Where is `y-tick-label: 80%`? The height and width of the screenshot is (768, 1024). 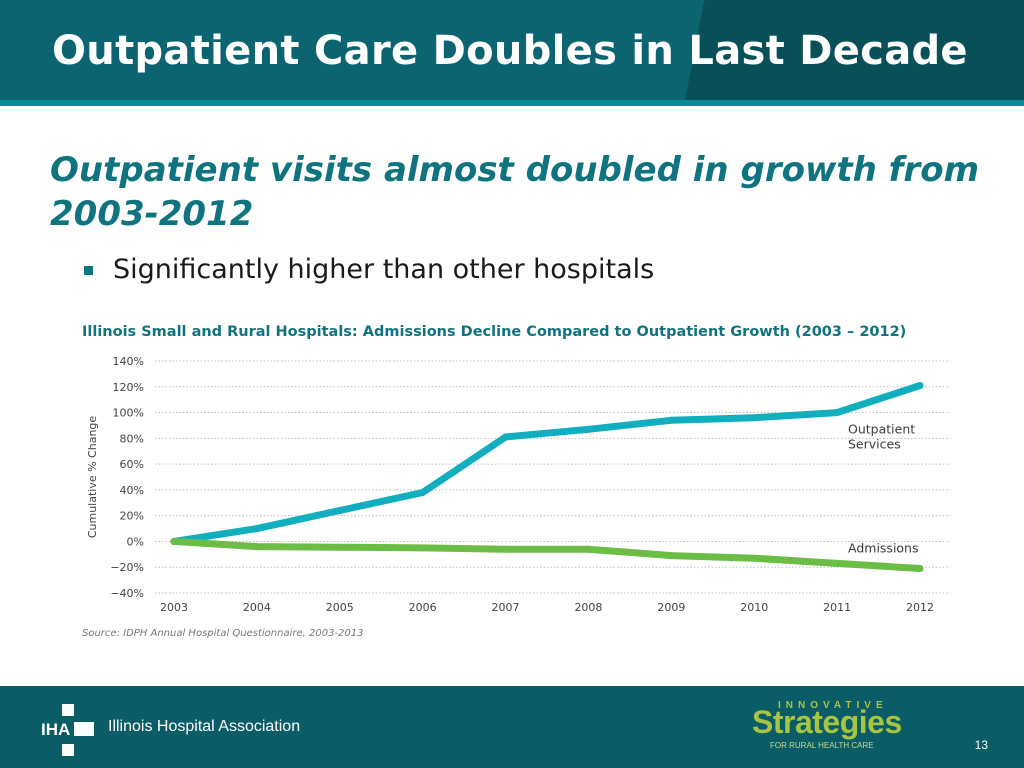
y-tick-label: 80% is located at coordinates (132, 438).